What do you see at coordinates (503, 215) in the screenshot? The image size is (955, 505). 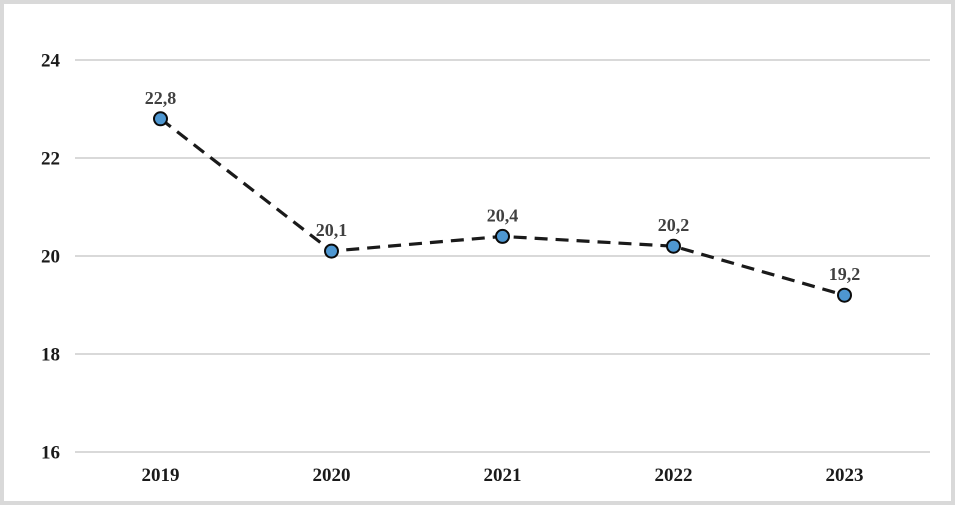 I see `data-point-label: 20,4` at bounding box center [503, 215].